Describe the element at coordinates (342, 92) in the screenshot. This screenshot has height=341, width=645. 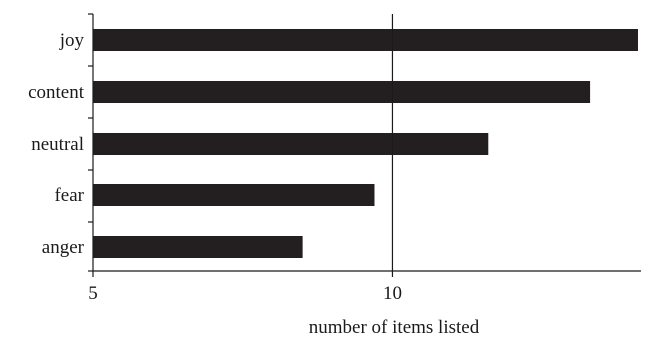
I see `bar-content` at that location.